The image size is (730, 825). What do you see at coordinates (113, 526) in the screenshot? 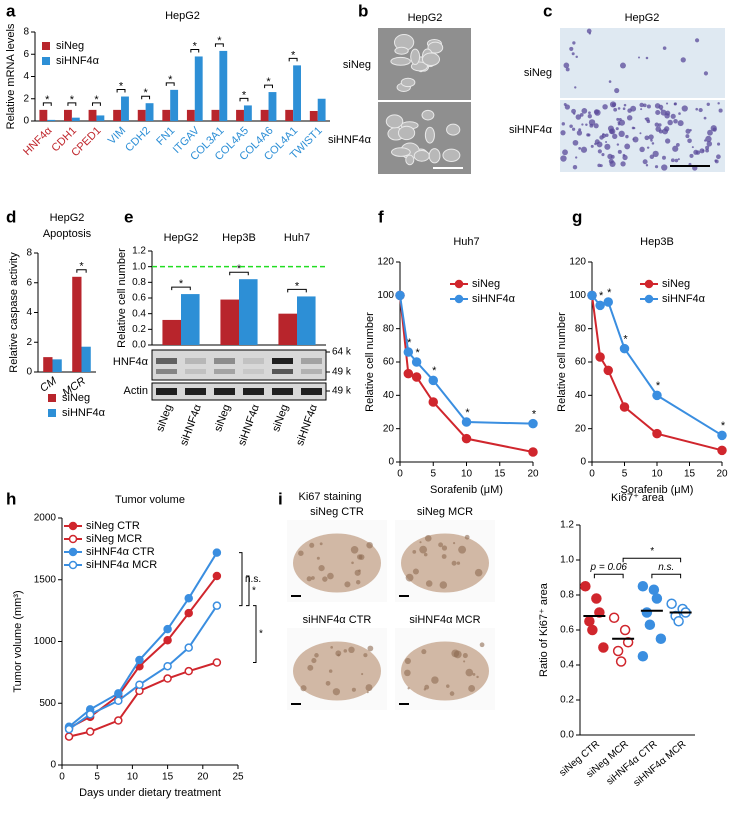
I see `legend-label: siNeg CTR` at bounding box center [113, 526].